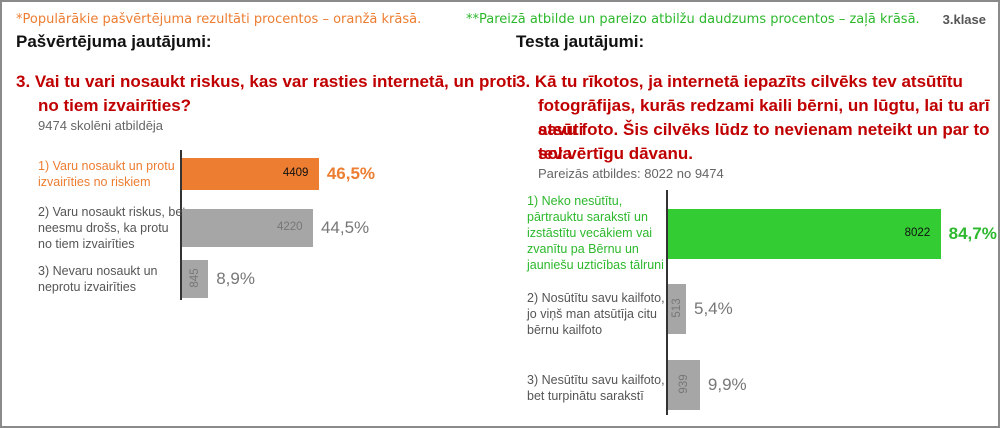 The width and height of the screenshot is (1000, 428). I want to click on left-question-line-2: no tiem izvairīties?, so click(115, 105).